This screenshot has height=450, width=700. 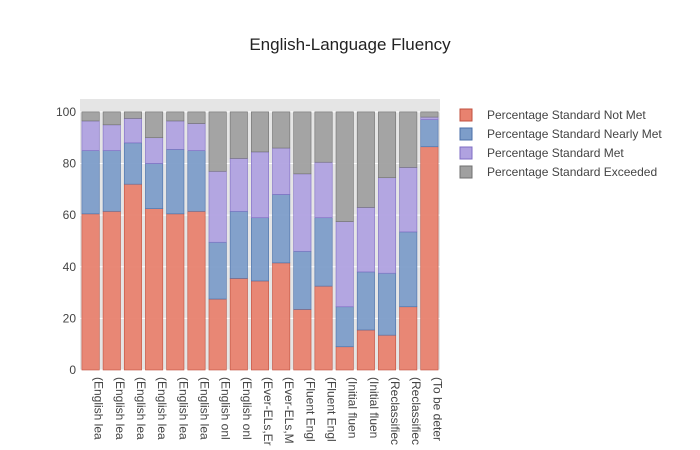 I want to click on chart-title: English-Language Fluency, so click(x=350, y=44).